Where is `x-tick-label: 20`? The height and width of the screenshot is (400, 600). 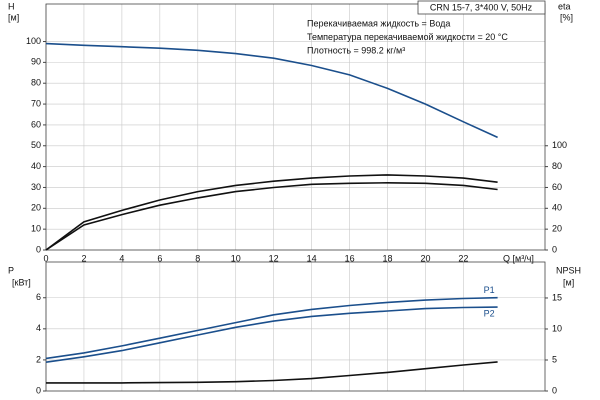
x-tick-label: 20 is located at coordinates (425, 258).